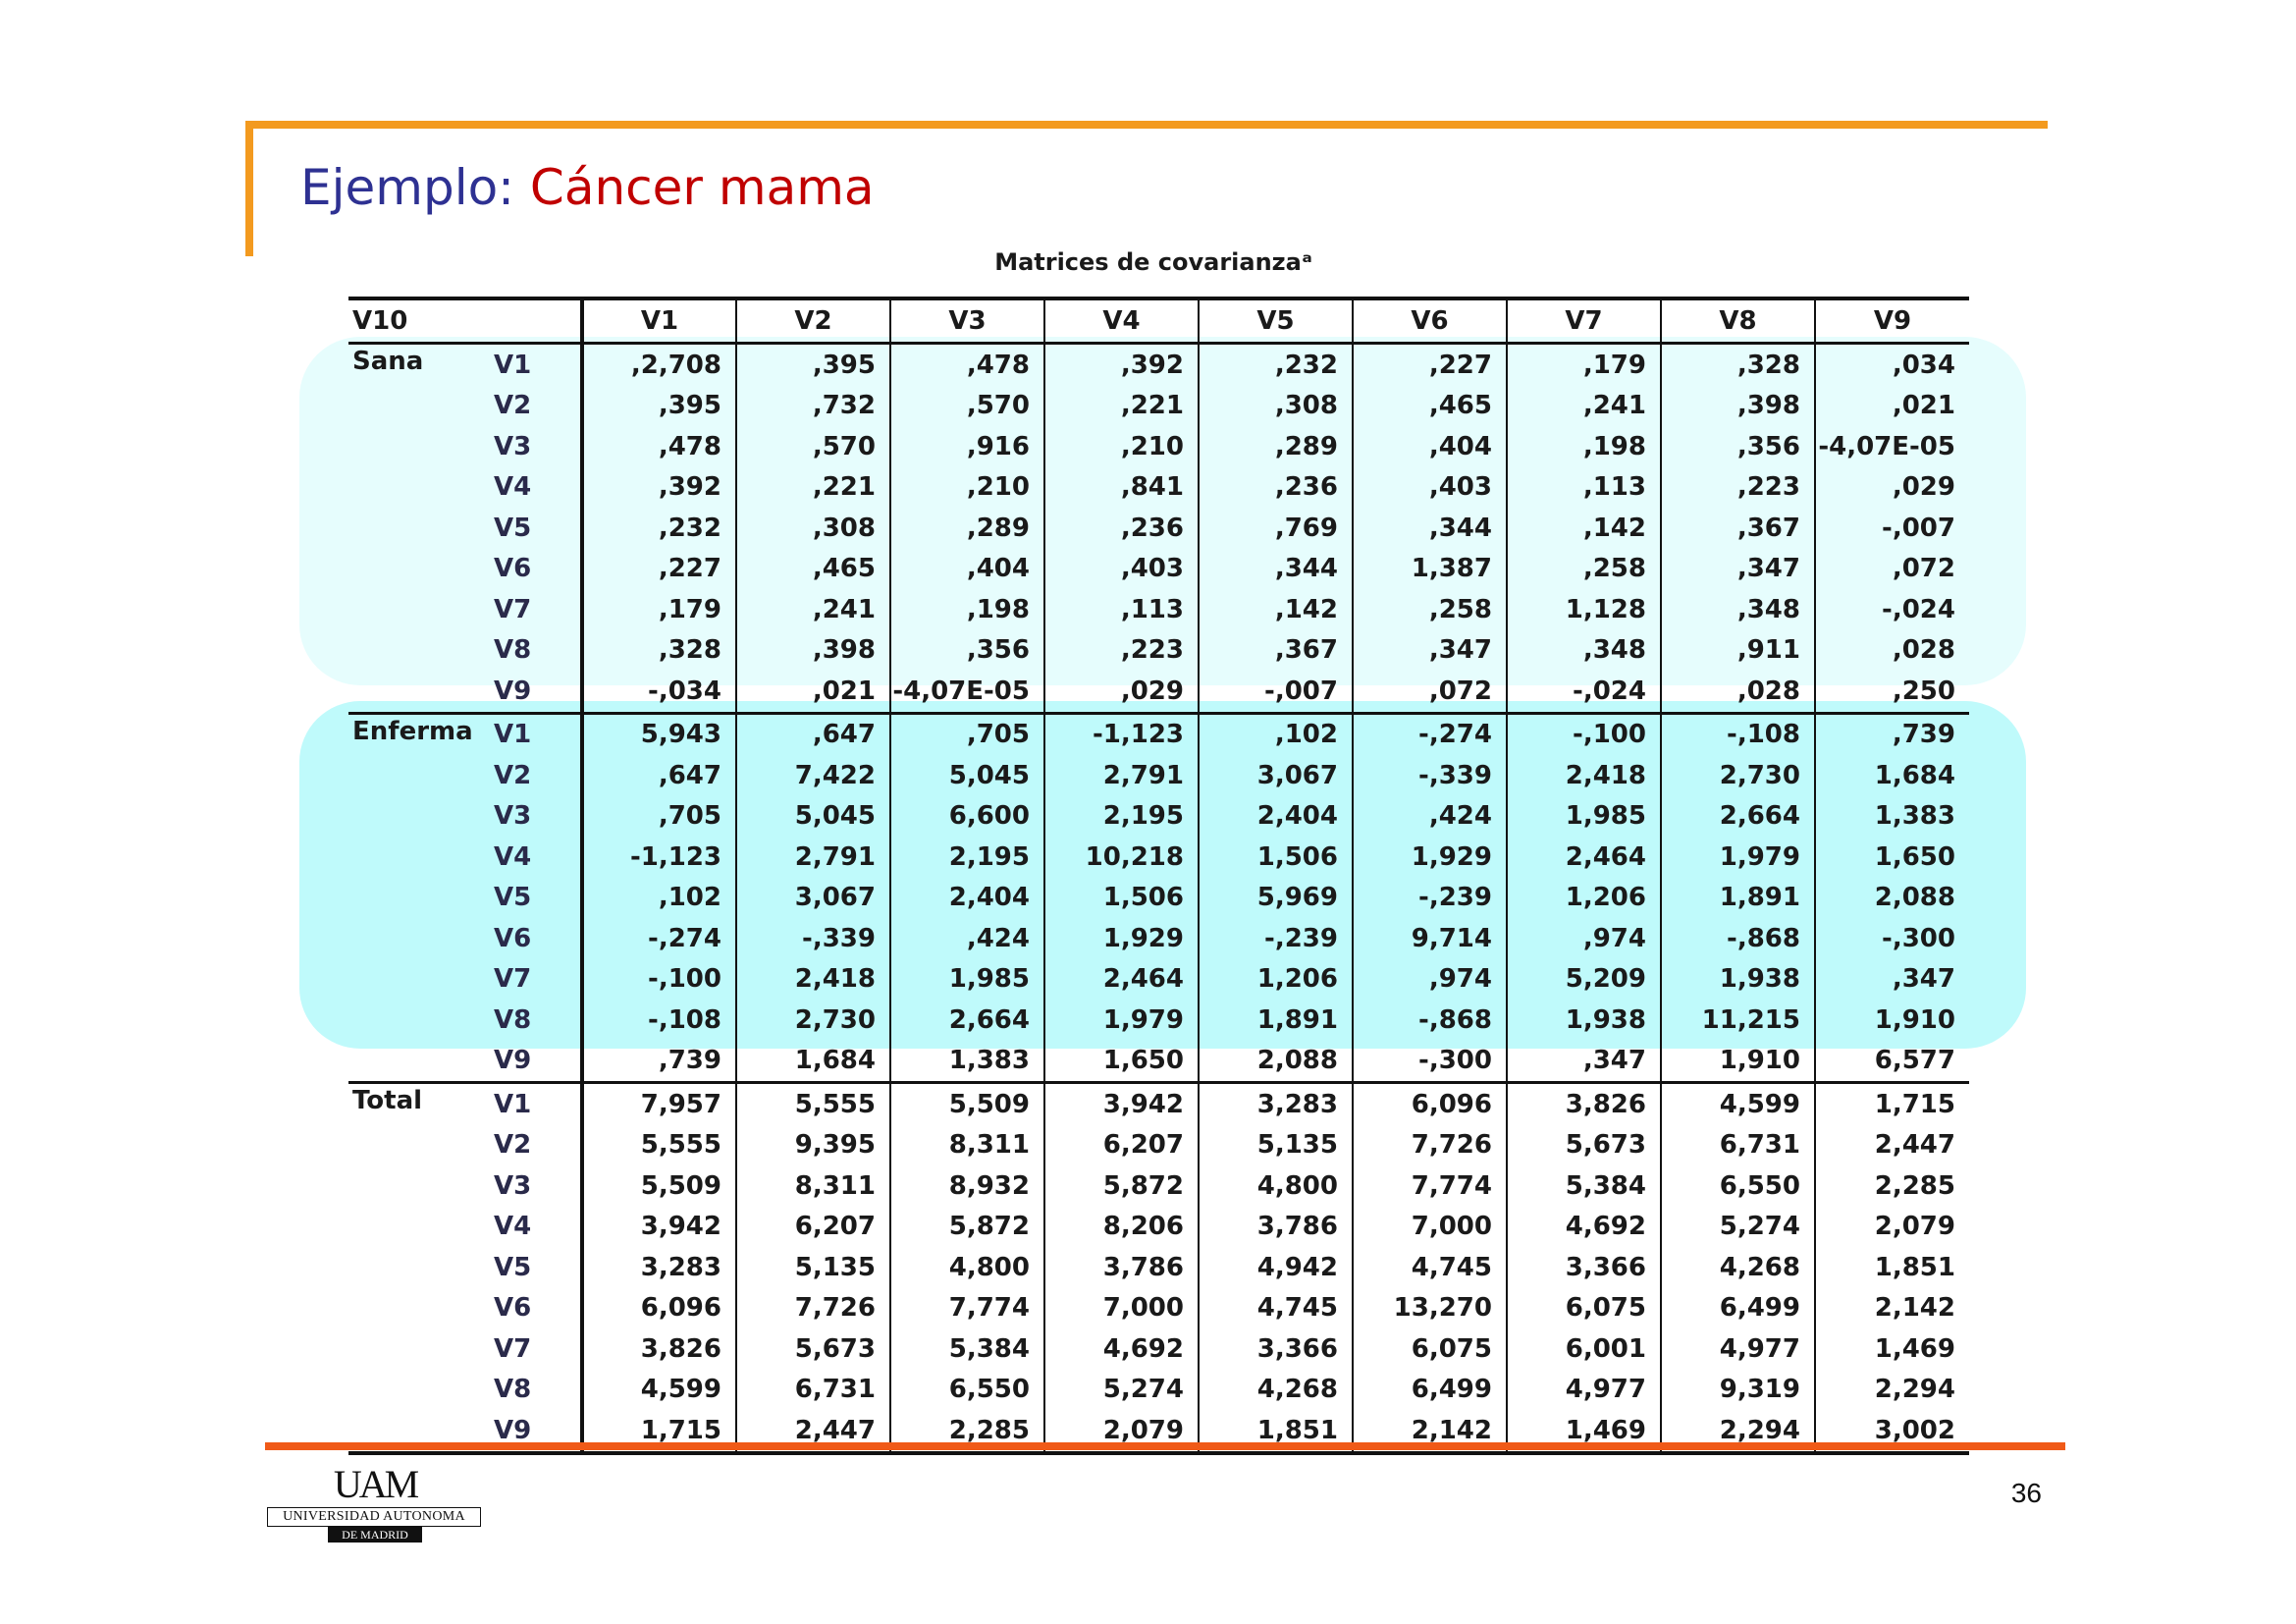 The image size is (2296, 1624). Describe the element at coordinates (658, 692) in the screenshot. I see `covariance-cell: -,034` at that location.